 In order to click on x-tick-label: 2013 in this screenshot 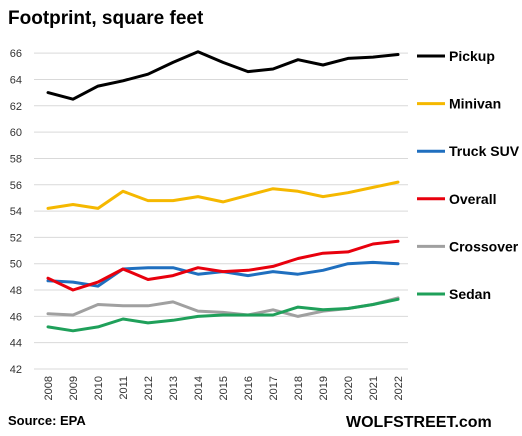, I will do `click(174, 388)`.